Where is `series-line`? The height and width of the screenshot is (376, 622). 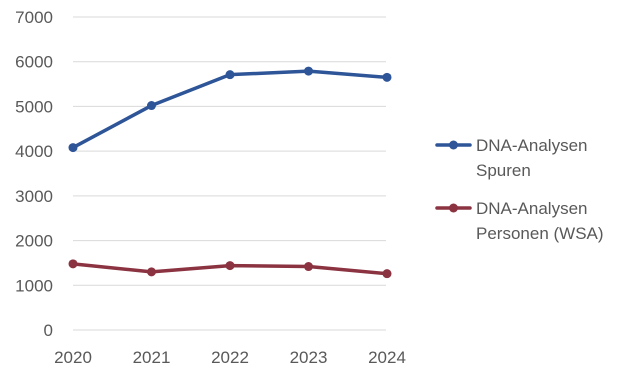
series-line is located at coordinates (230, 109).